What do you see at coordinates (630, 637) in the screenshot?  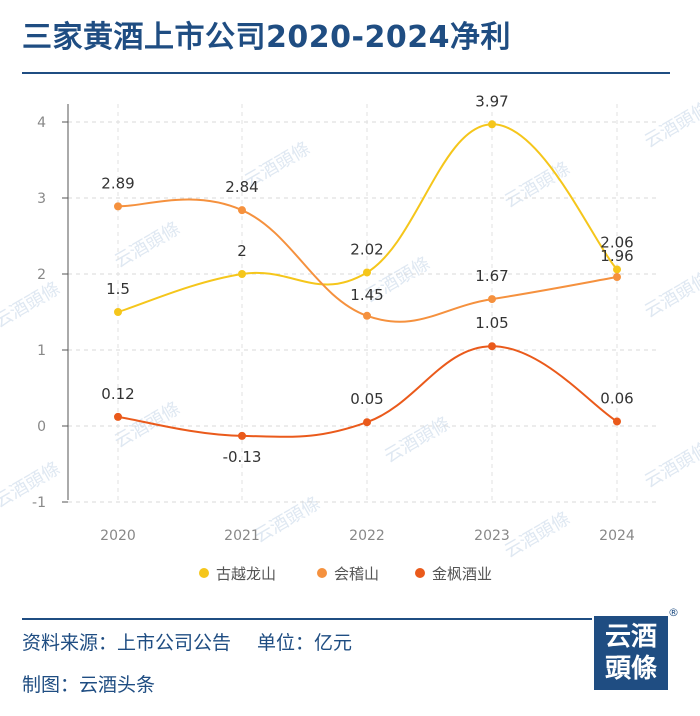 I see `logo-line-1: 云酒` at bounding box center [630, 637].